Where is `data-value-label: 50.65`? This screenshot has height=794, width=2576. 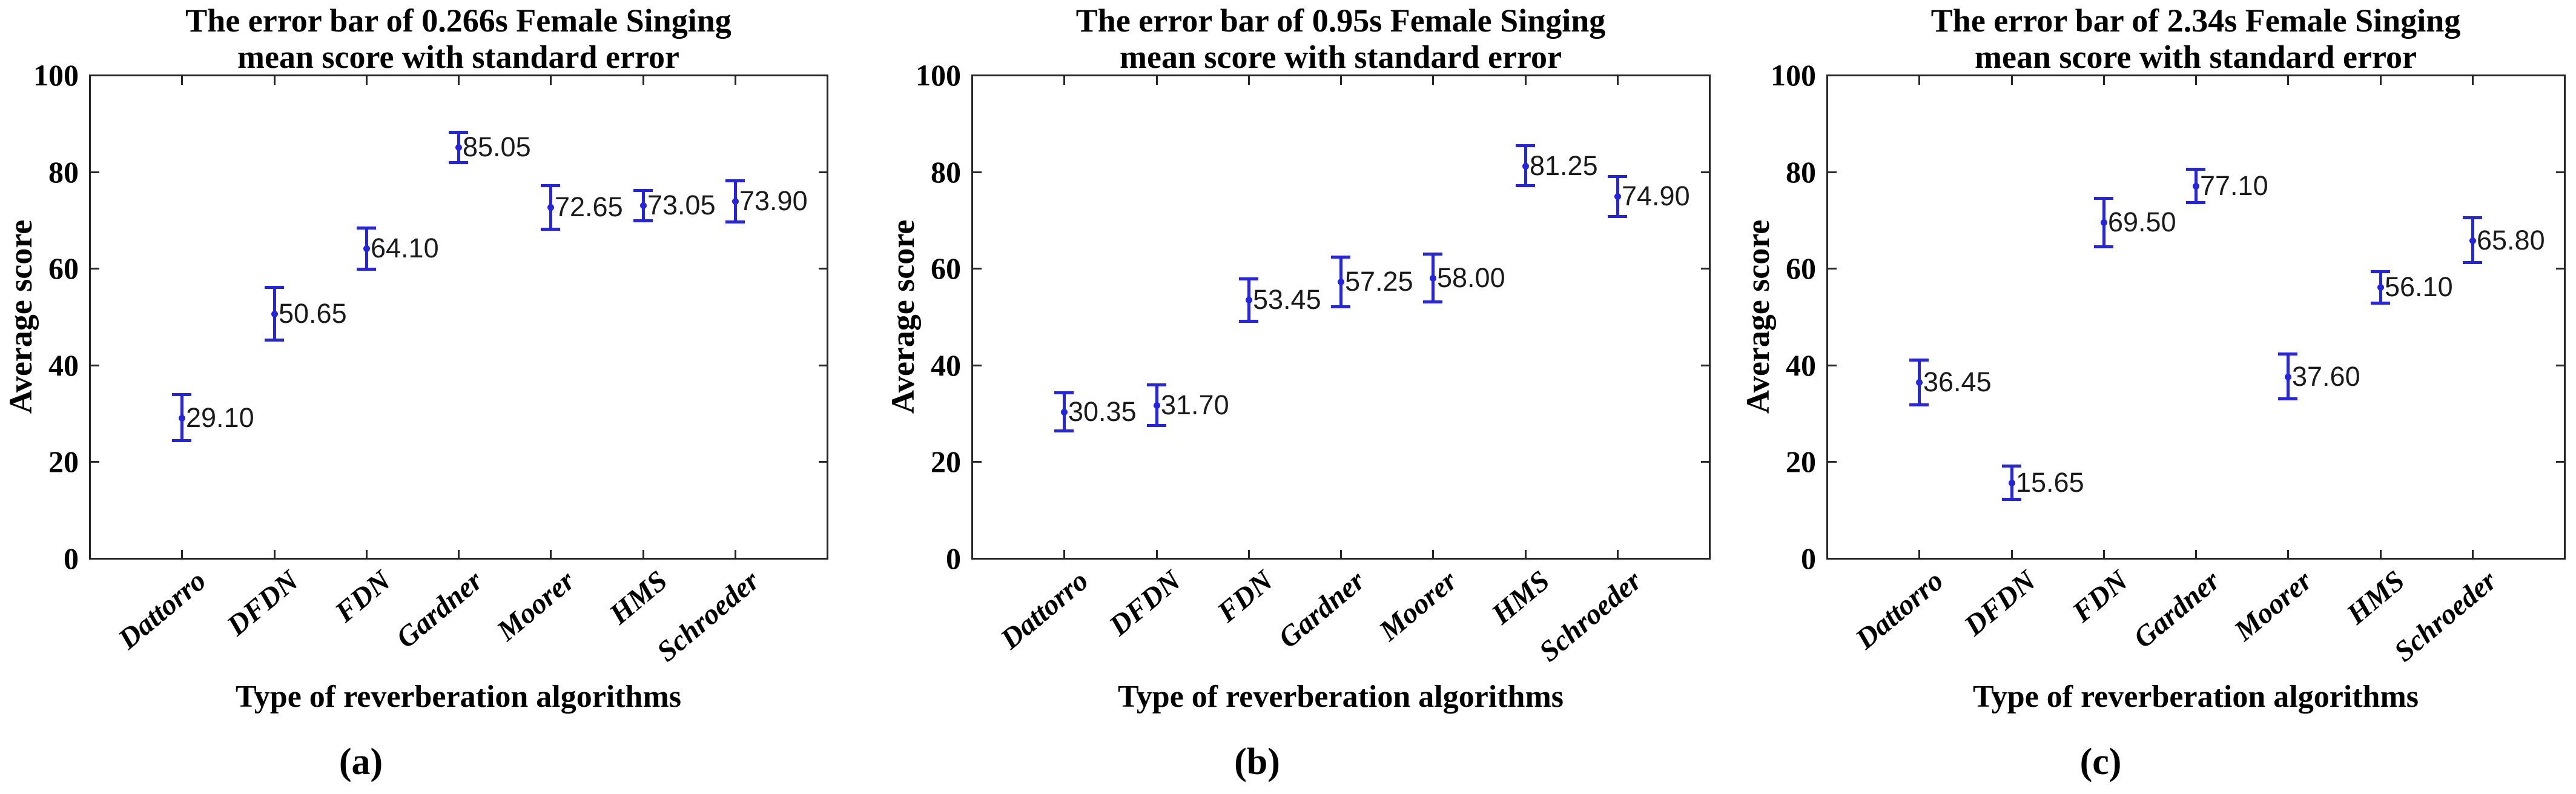 data-value-label: 50.65 is located at coordinates (313, 314).